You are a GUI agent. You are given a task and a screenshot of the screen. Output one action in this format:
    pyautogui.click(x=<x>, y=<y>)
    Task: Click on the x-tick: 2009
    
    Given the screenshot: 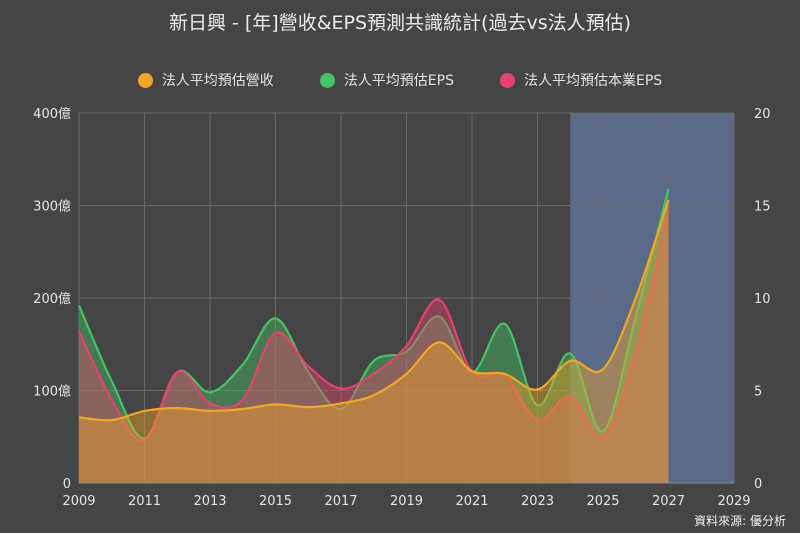 What is the action you would take?
    pyautogui.click(x=78, y=501)
    